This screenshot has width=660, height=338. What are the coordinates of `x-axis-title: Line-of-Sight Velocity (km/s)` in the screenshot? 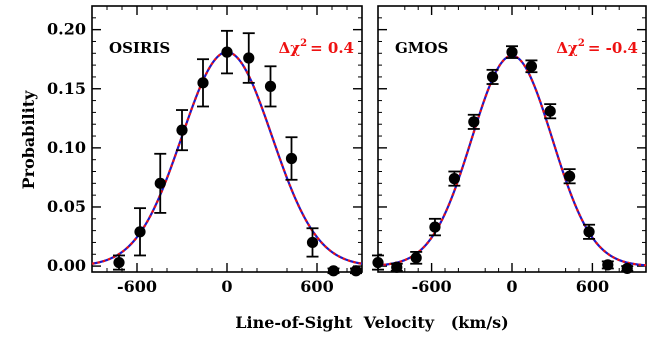 It's located at (372, 322).